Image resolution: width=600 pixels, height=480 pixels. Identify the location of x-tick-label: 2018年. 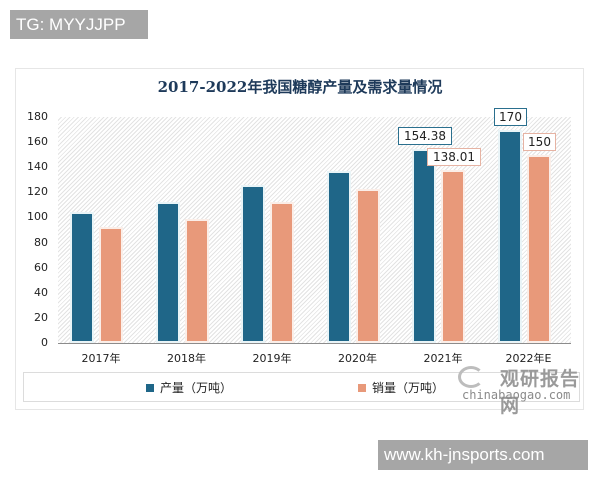
(186, 358).